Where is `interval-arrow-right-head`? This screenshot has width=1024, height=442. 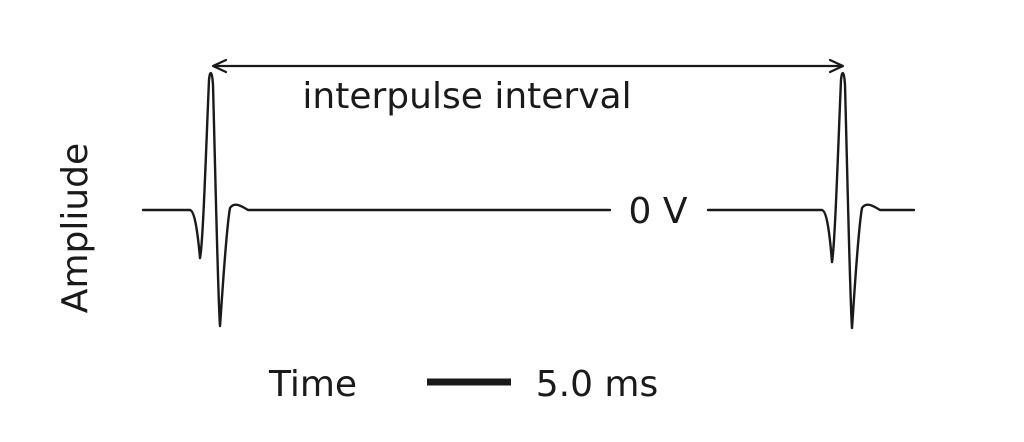
interval-arrow-right-head is located at coordinates (836, 66).